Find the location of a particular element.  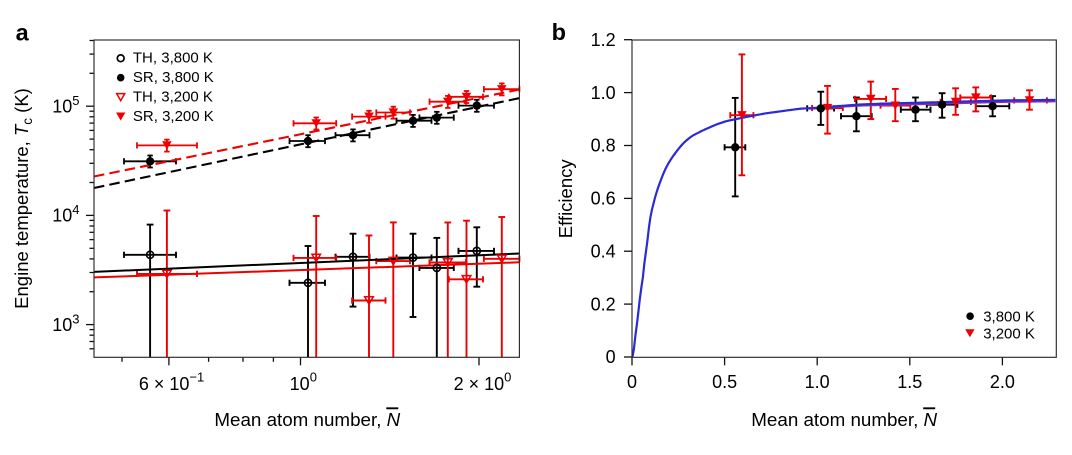

svg-text: 0.6 is located at coordinates (603, 199).